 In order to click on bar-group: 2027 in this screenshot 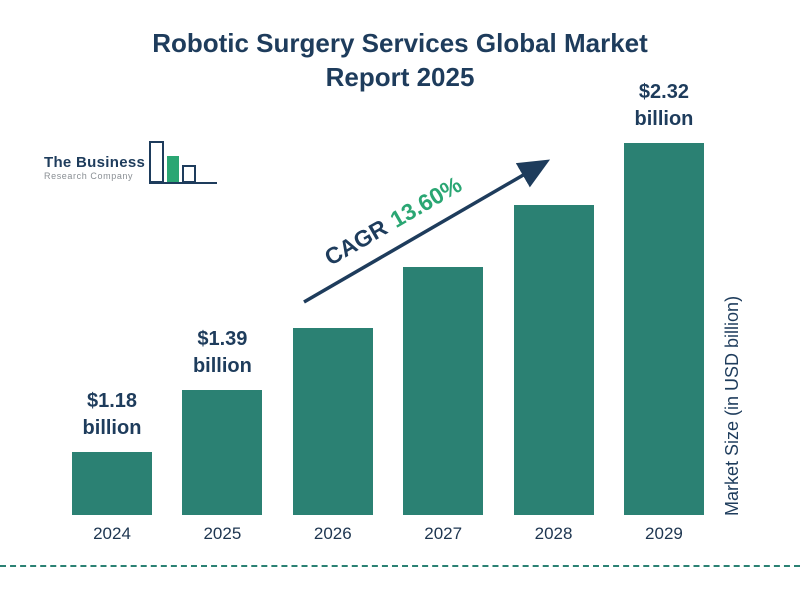, I will do `click(443, 406)`.